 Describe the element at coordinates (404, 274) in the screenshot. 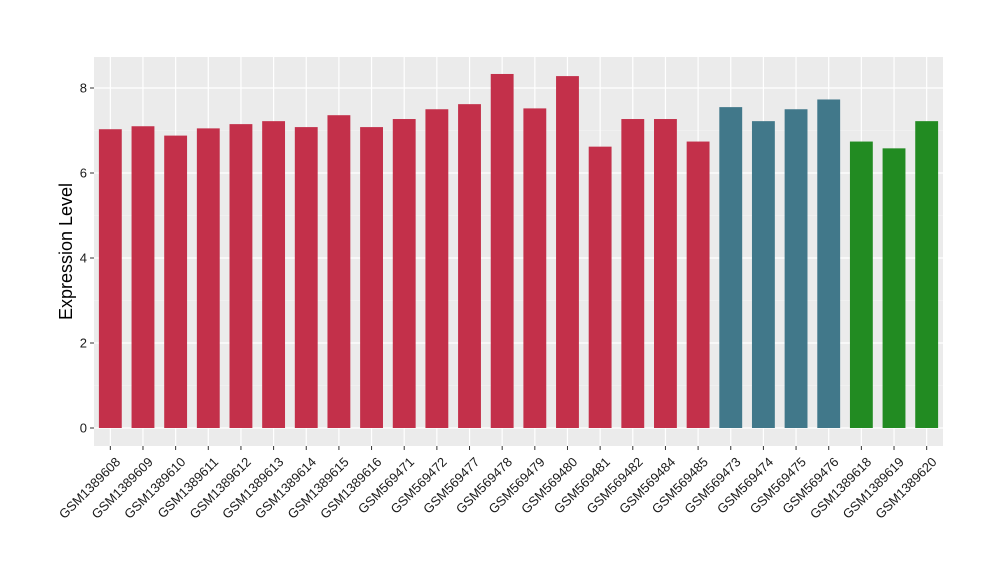

I see `bar-GSM569471` at that location.